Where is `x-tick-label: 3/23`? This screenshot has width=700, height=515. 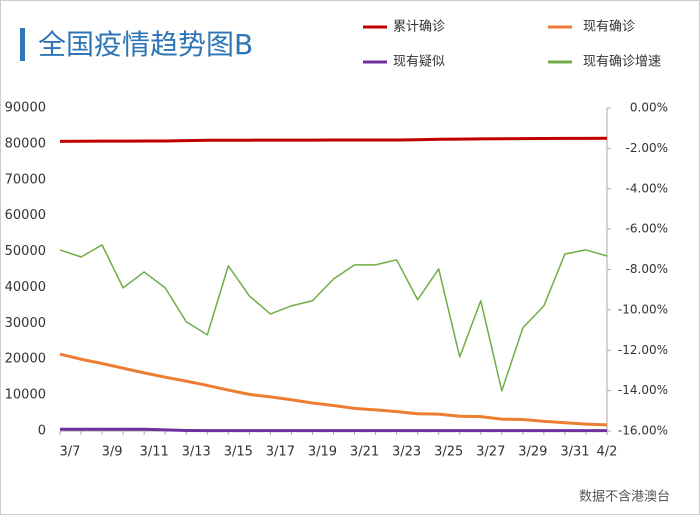
x-tick-label: 3/23 is located at coordinates (406, 452).